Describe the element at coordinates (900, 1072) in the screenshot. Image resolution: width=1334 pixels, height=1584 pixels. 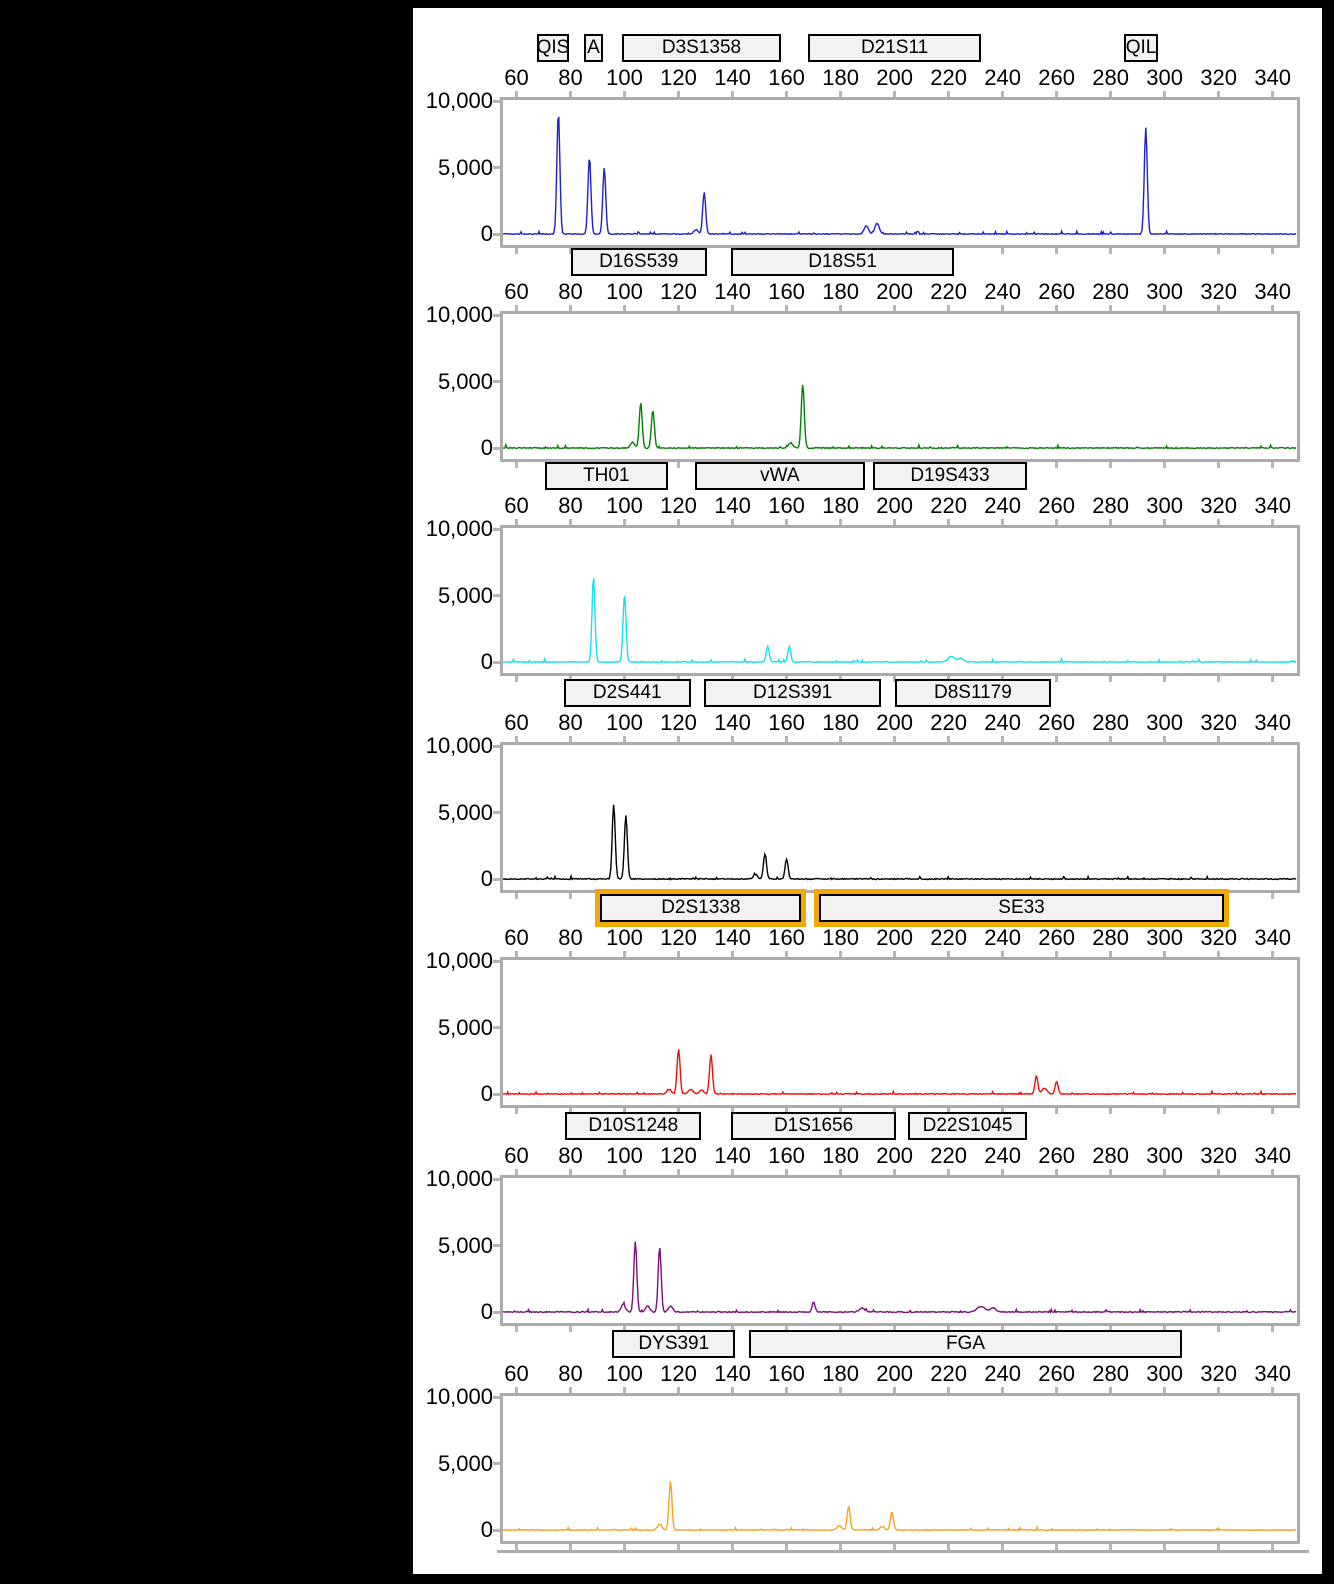
I see `trace-red` at that location.